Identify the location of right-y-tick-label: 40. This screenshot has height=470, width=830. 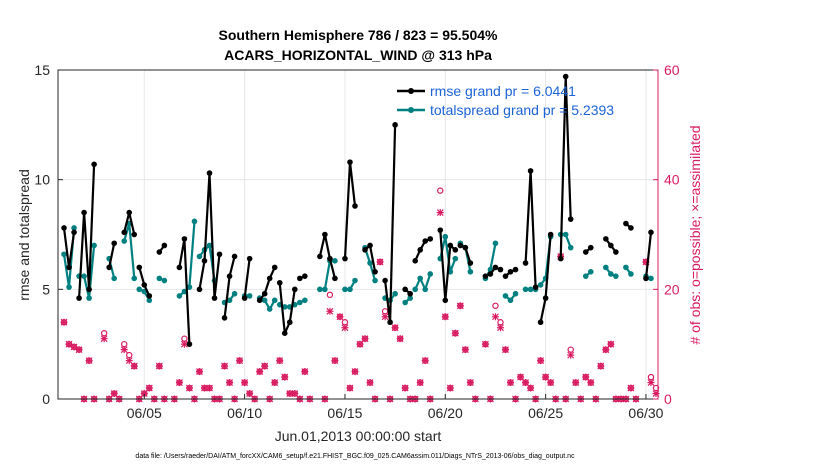
(672, 180).